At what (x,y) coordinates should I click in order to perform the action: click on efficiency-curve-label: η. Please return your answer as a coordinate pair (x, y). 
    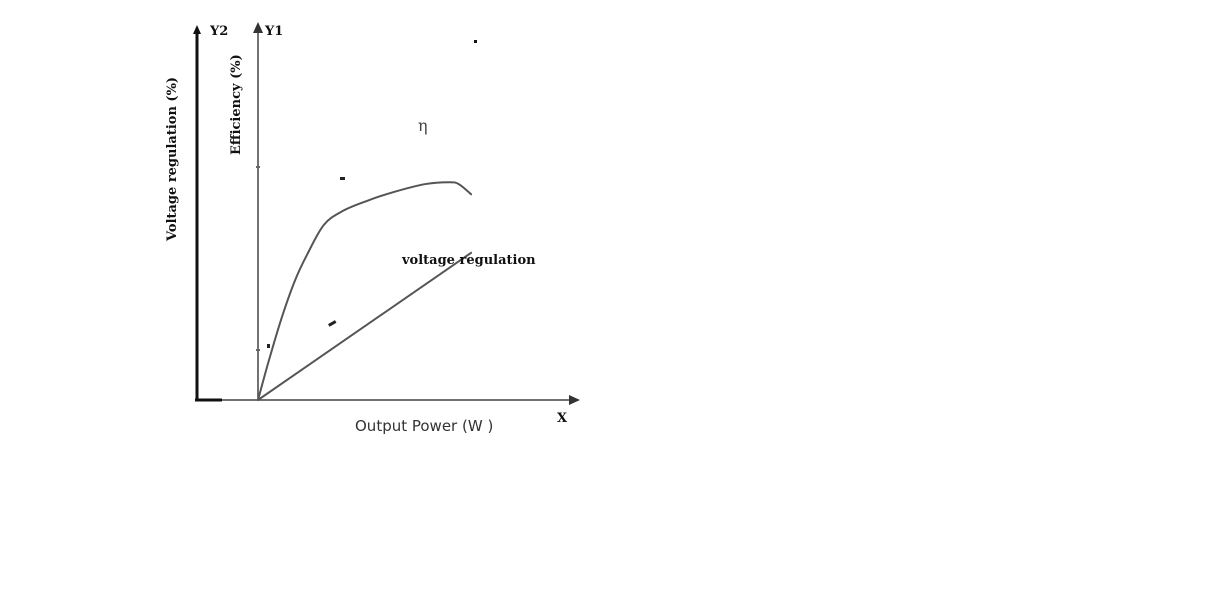
    Looking at the image, I should click on (423, 125).